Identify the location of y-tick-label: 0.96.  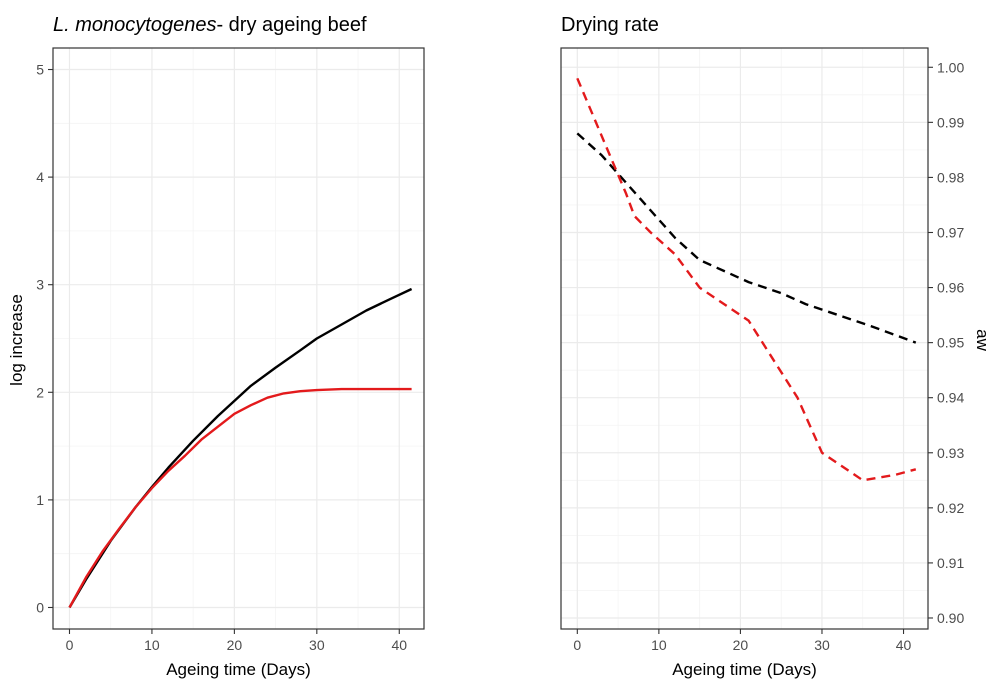
(950, 288).